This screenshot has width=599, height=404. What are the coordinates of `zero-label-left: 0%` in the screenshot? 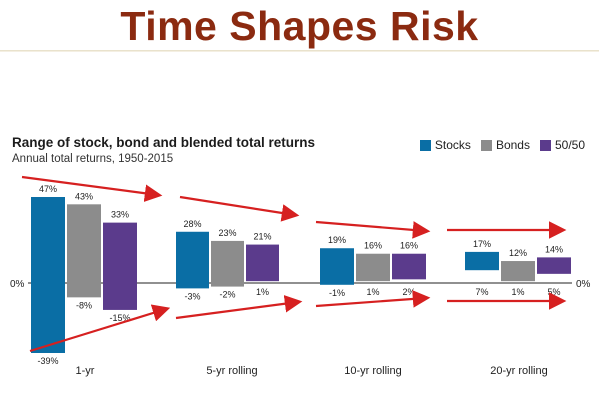 It's located at (17, 284).